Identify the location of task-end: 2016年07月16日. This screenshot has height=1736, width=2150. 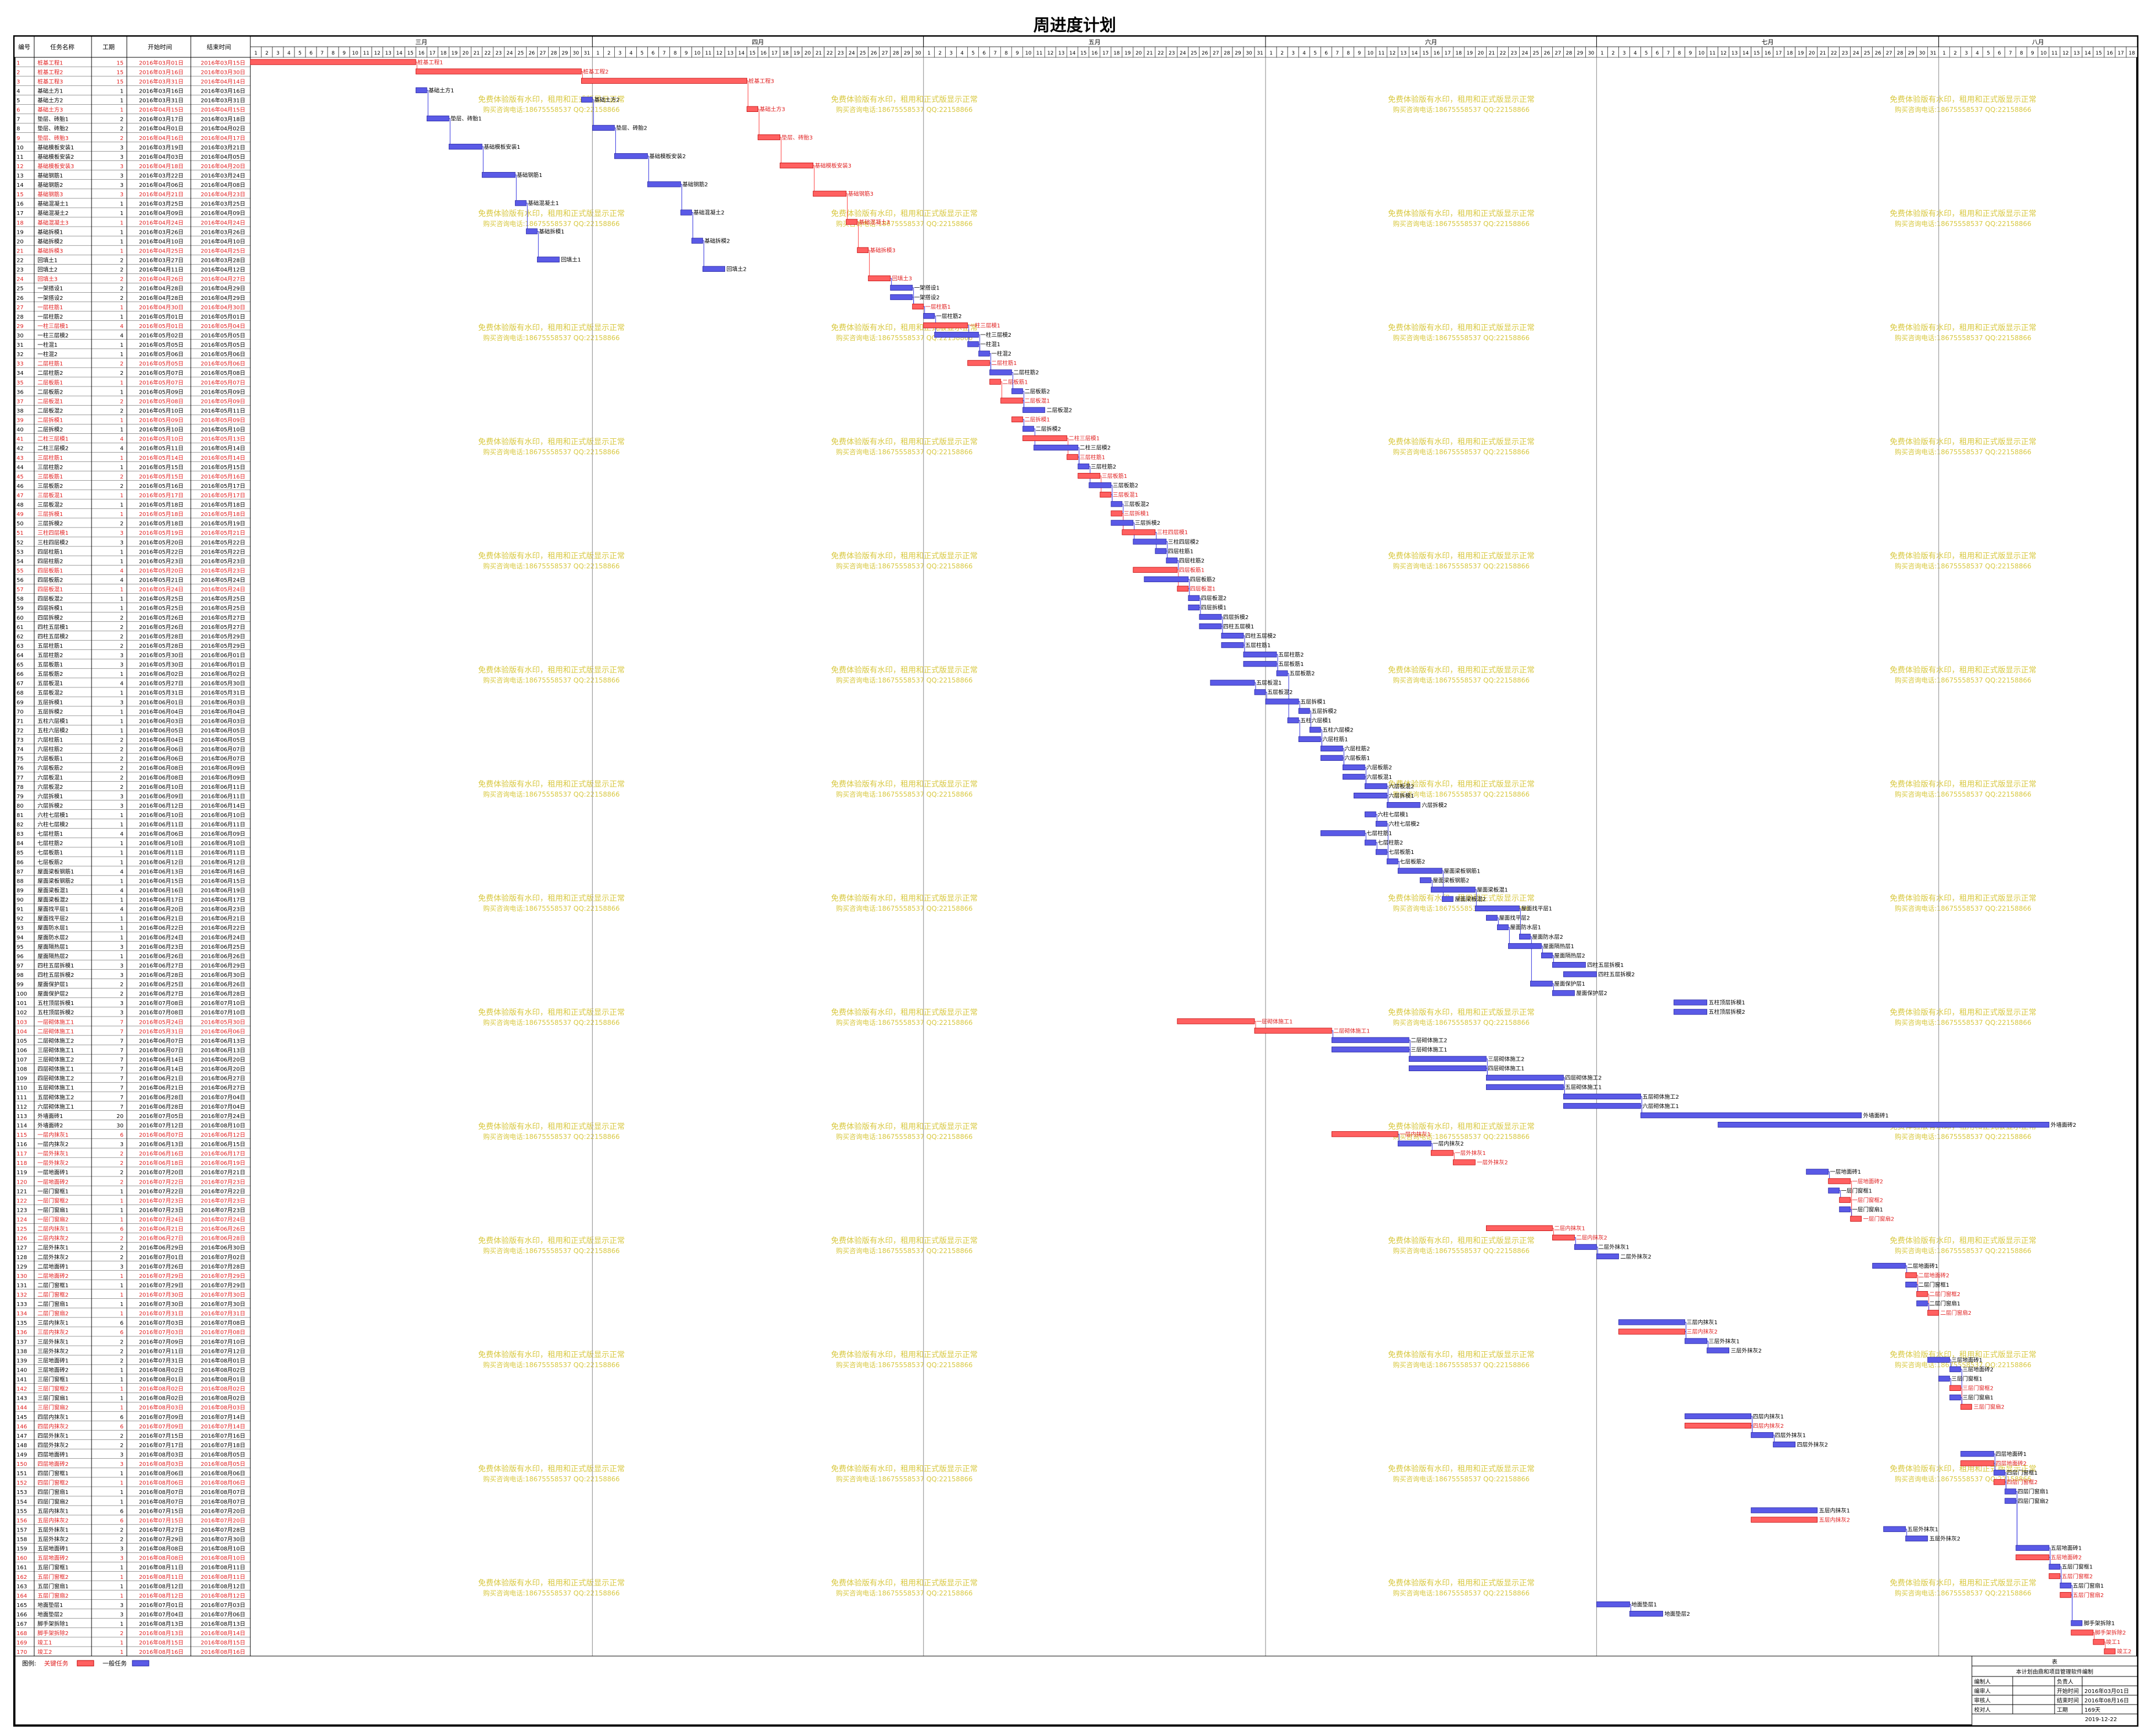
(223, 1435).